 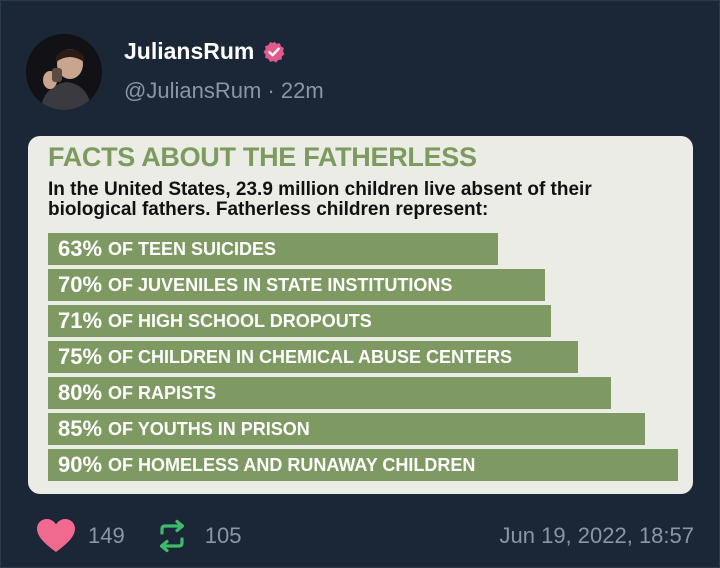 I want to click on stat-percent: 90%, so click(x=80, y=464).